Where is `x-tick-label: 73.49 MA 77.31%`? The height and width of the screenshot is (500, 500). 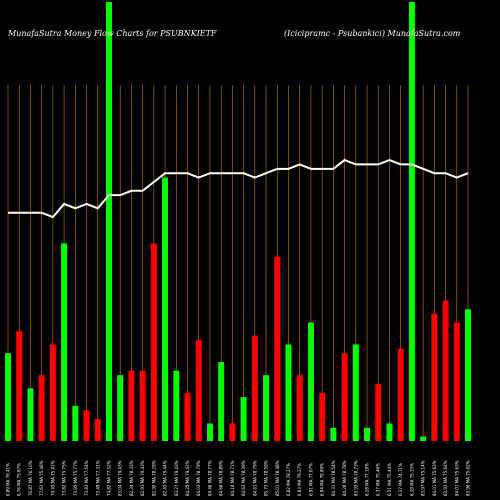 x-tick-label: 73.49 MA 77.31% is located at coordinates (97, 478).